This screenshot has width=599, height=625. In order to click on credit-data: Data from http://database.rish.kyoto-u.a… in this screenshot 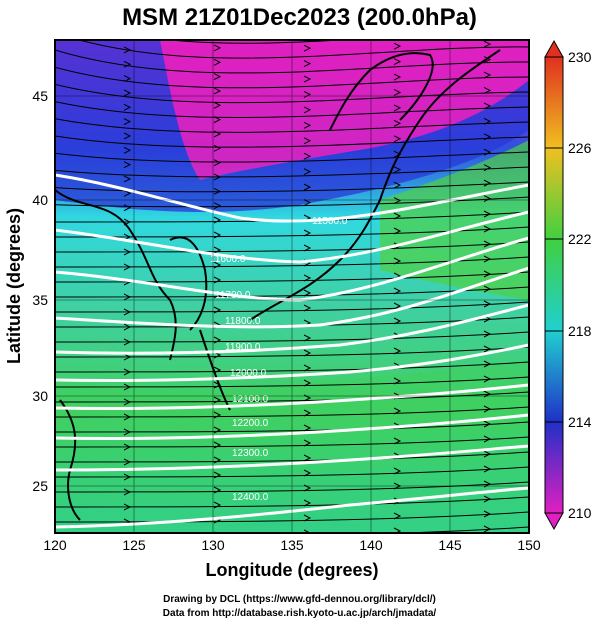, I will do `click(299, 613)`.